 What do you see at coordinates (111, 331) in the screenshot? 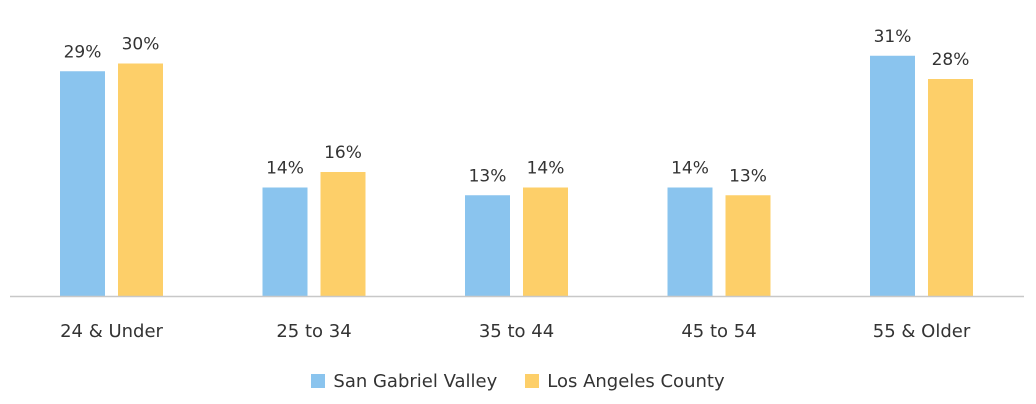
I see `x-tick-label-24-under: 24 & Under` at bounding box center [111, 331].